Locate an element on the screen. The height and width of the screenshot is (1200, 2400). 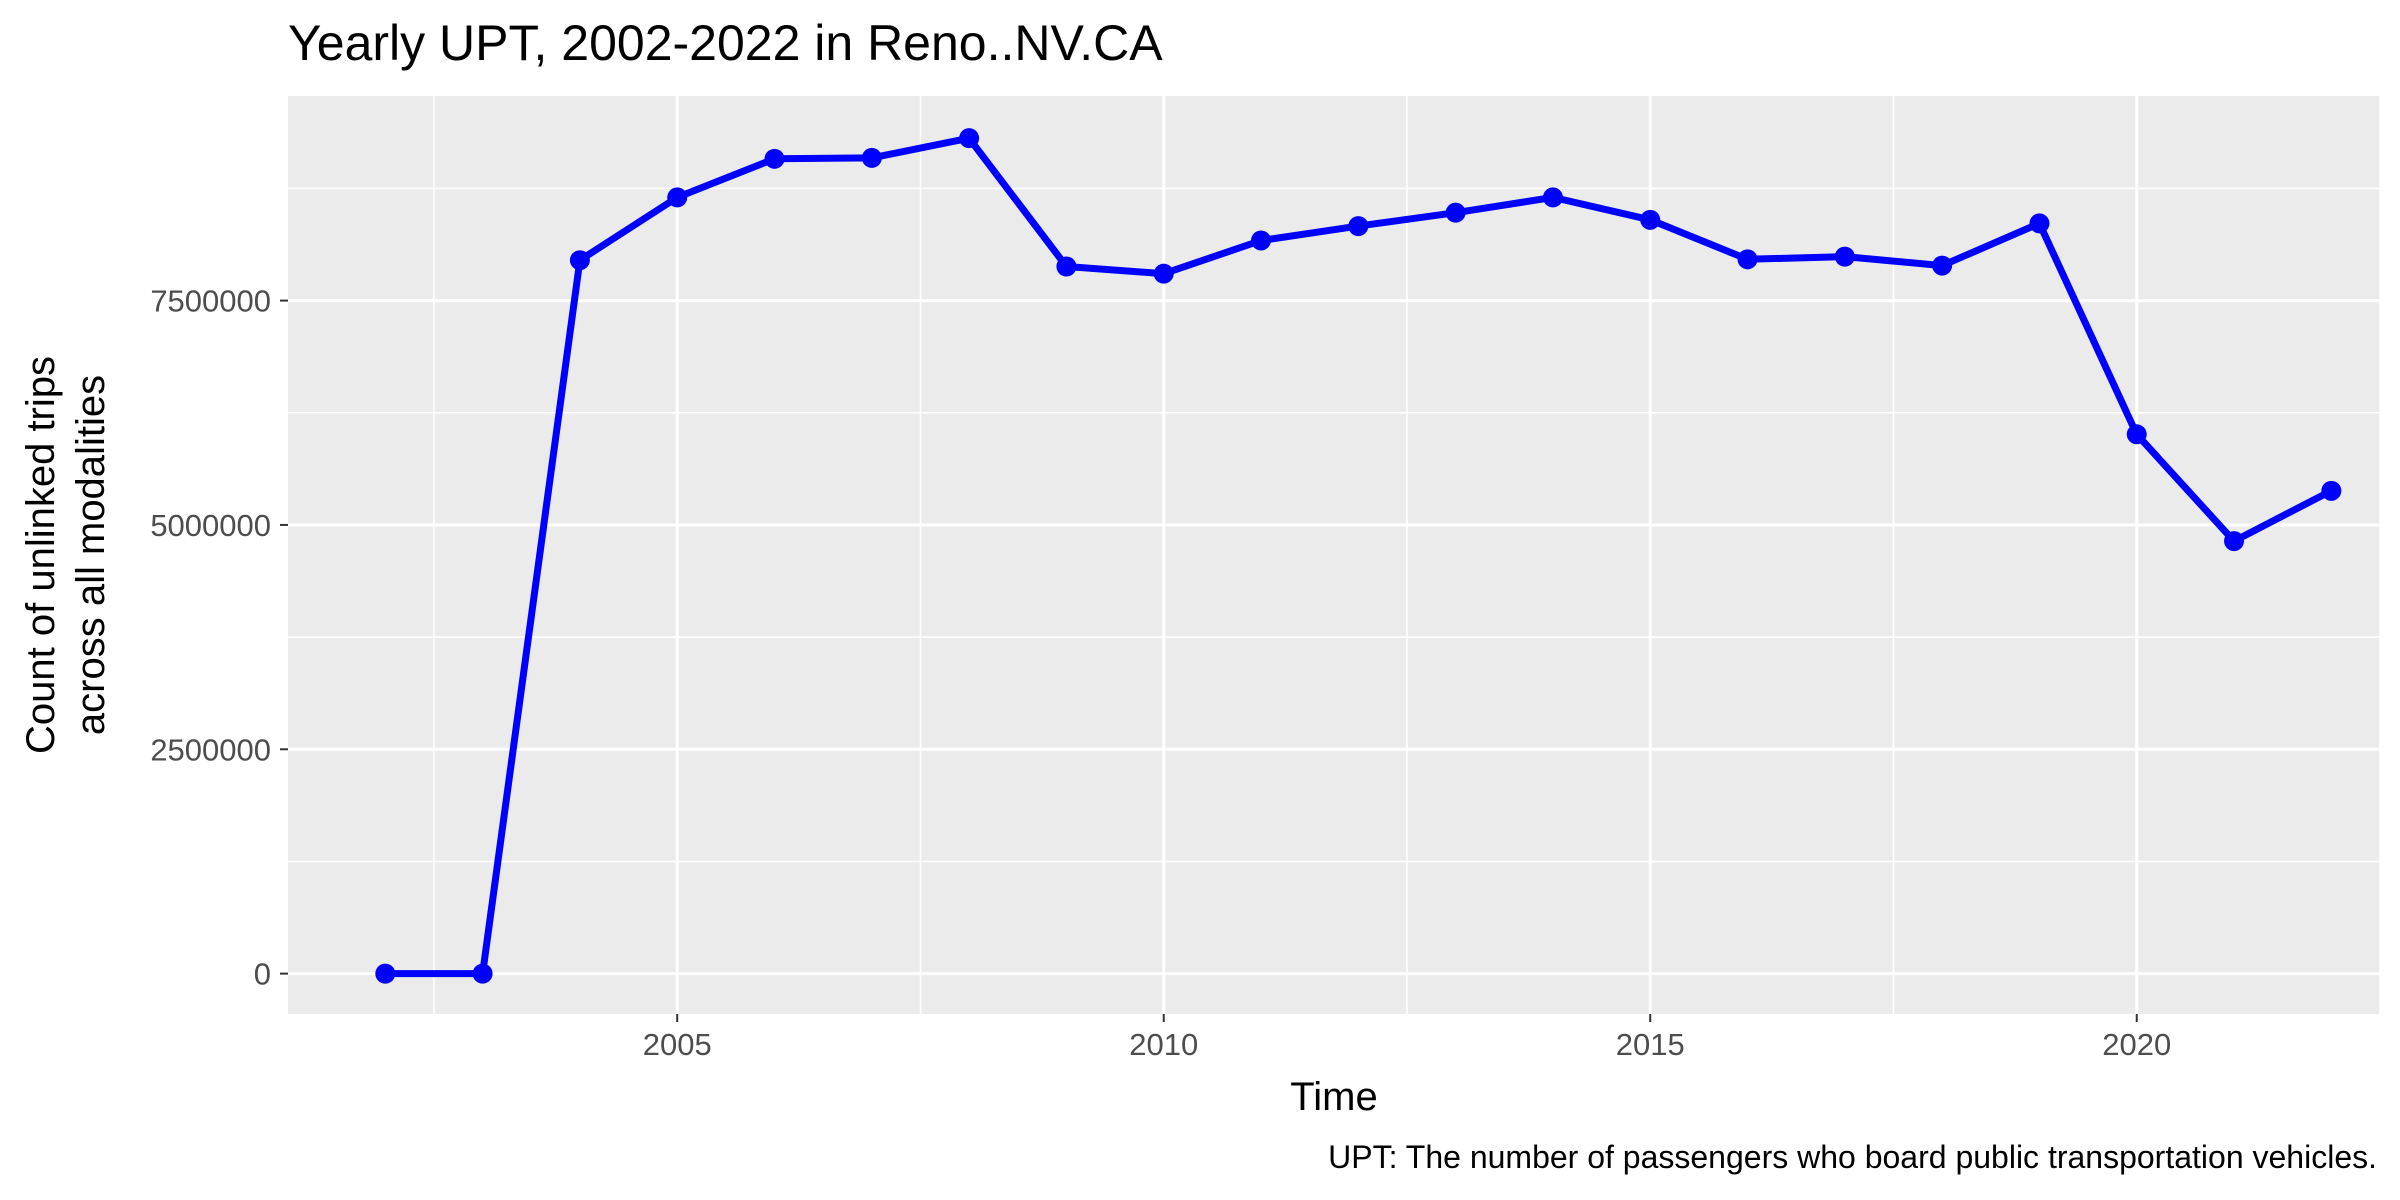
x-tick-label: 2010 is located at coordinates (1163, 1044).